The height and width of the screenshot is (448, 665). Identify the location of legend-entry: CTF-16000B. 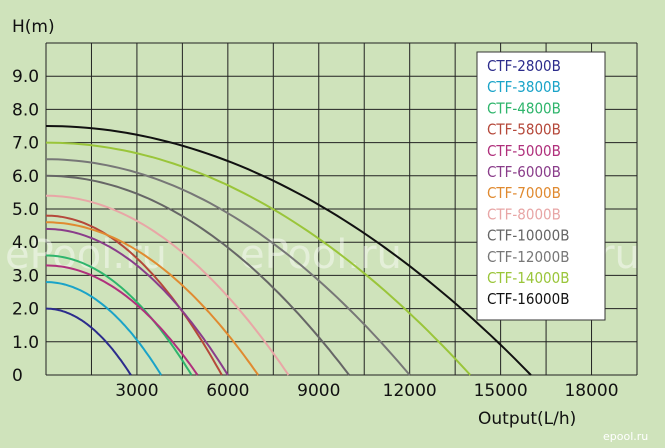
(528, 299).